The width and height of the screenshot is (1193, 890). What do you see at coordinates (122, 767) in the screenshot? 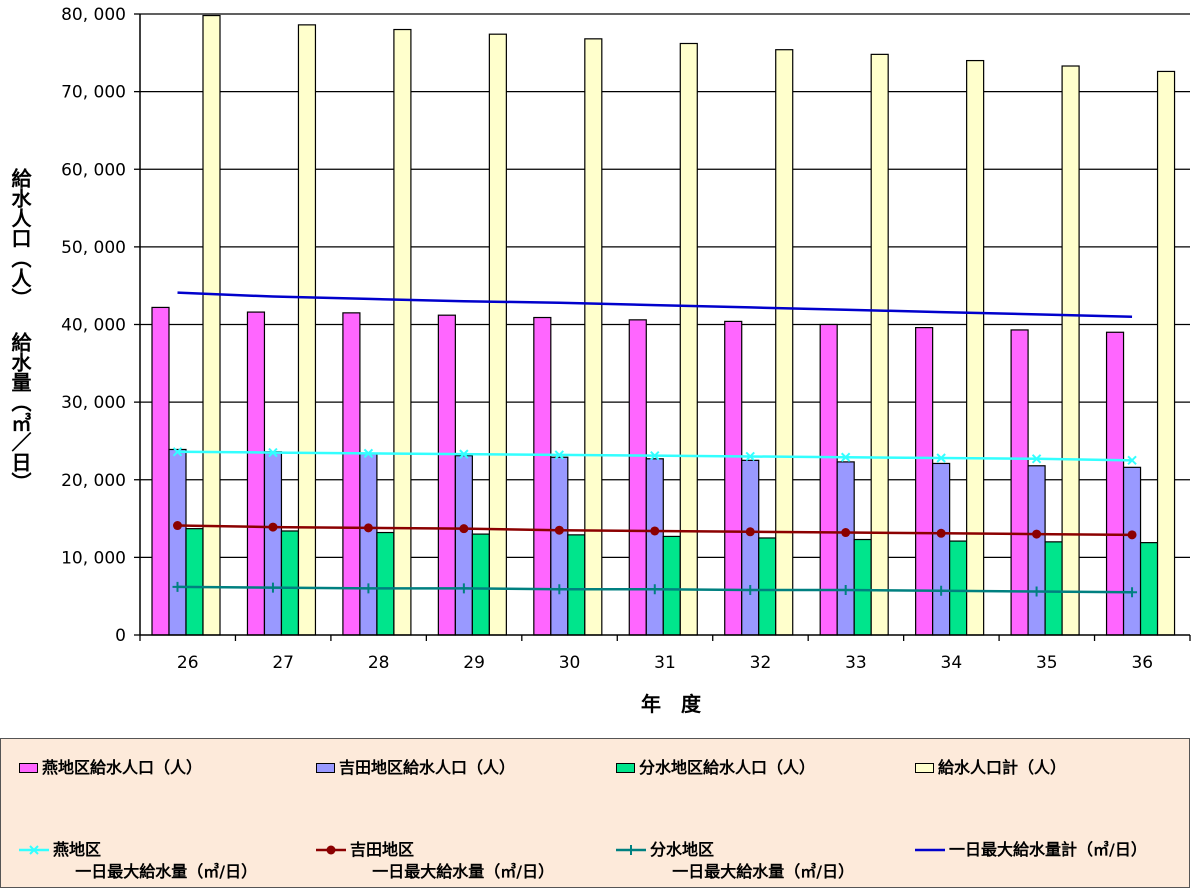
I see `legend-label: 燕地区給水人口（人）` at bounding box center [122, 767].